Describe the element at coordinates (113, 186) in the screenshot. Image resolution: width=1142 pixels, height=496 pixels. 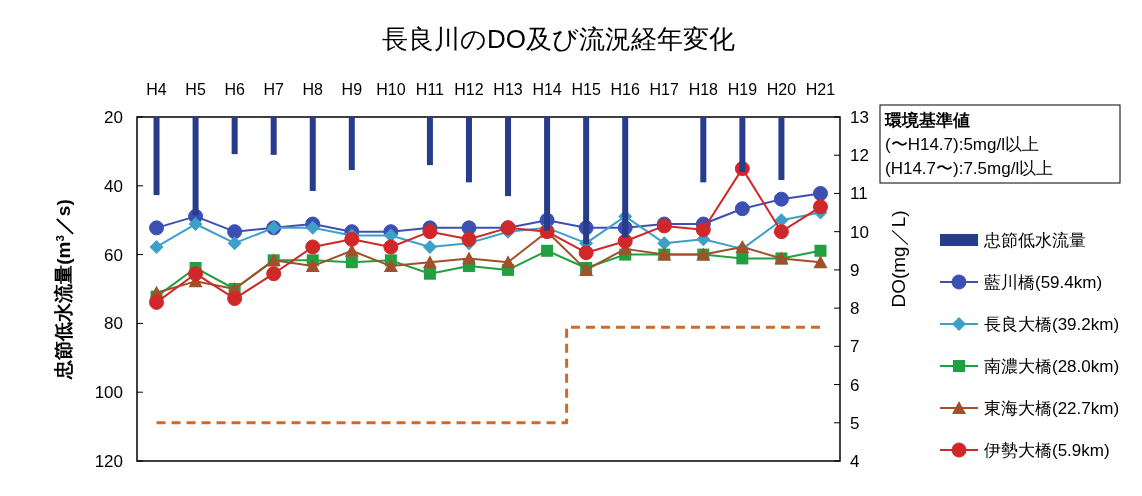
I see `y-tick-label: 40` at that location.